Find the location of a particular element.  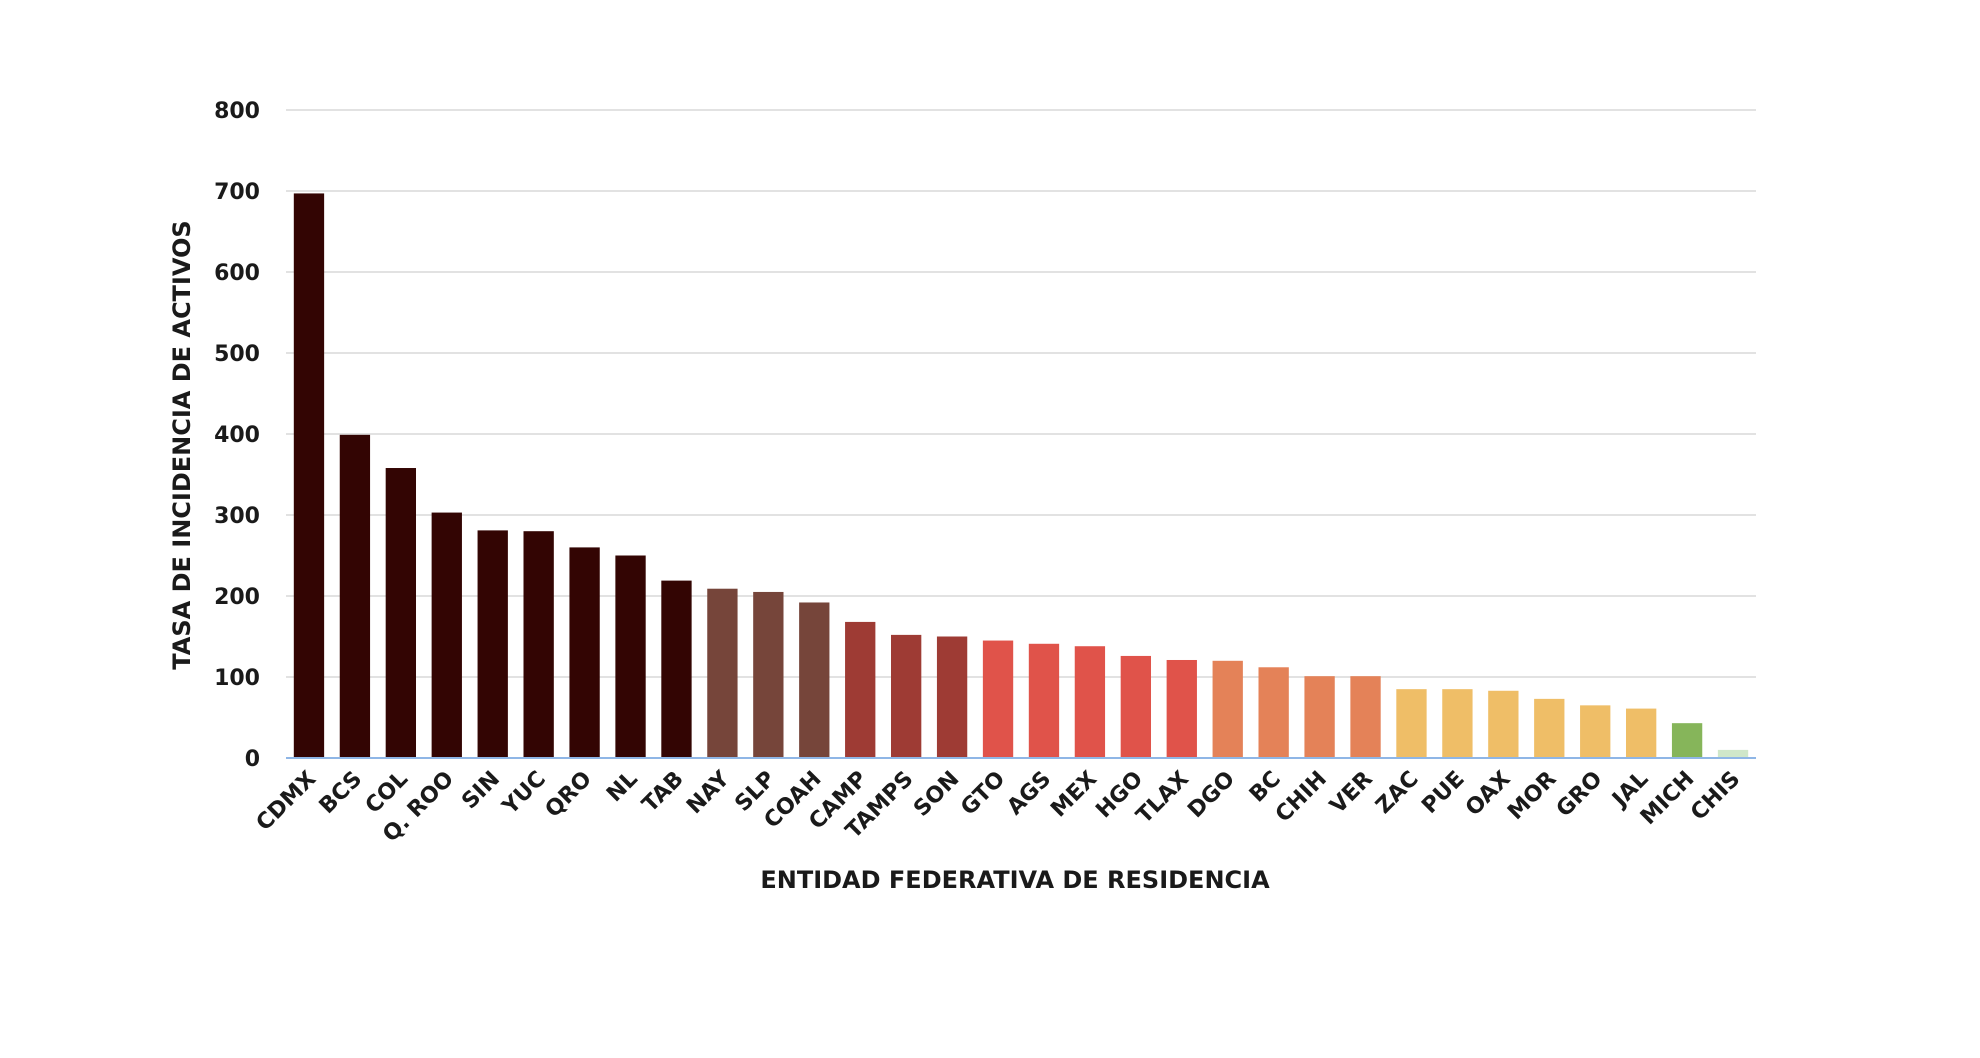

x-tick-label: MICH is located at coordinates (1667, 798).